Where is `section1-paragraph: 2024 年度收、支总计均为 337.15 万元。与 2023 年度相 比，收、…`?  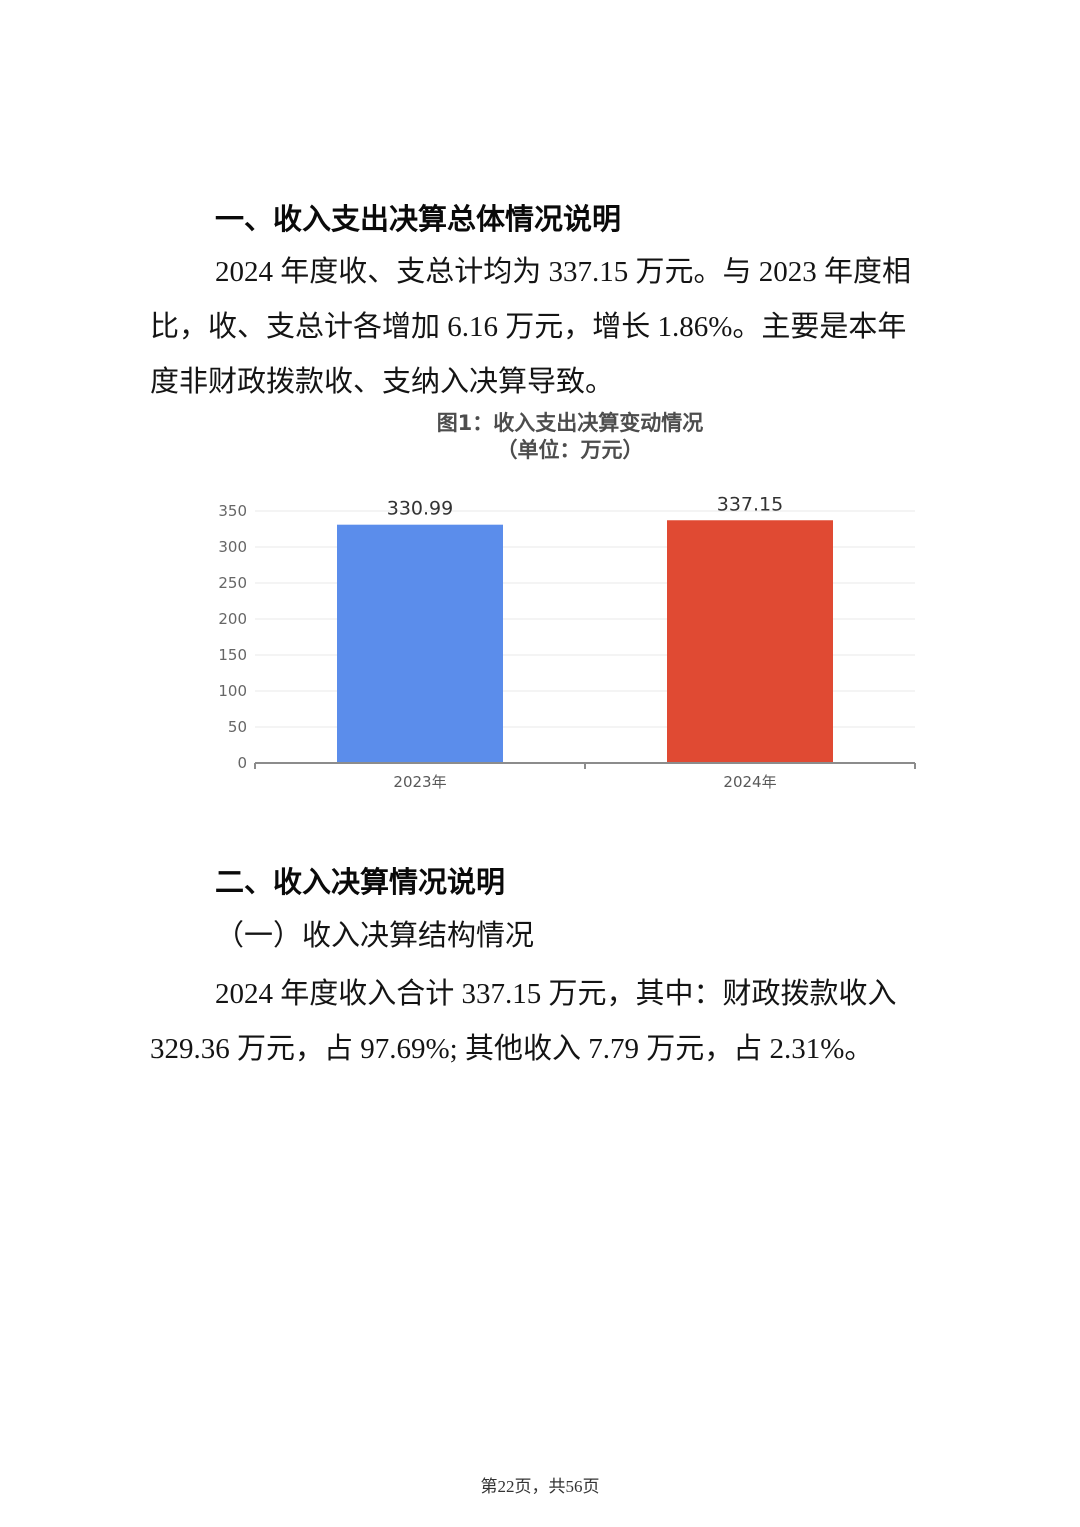
section1-paragraph: 2024 年度收、支总计均为 337.15 万元。与 2023 年度相 比，收、… is located at coordinates (545, 327).